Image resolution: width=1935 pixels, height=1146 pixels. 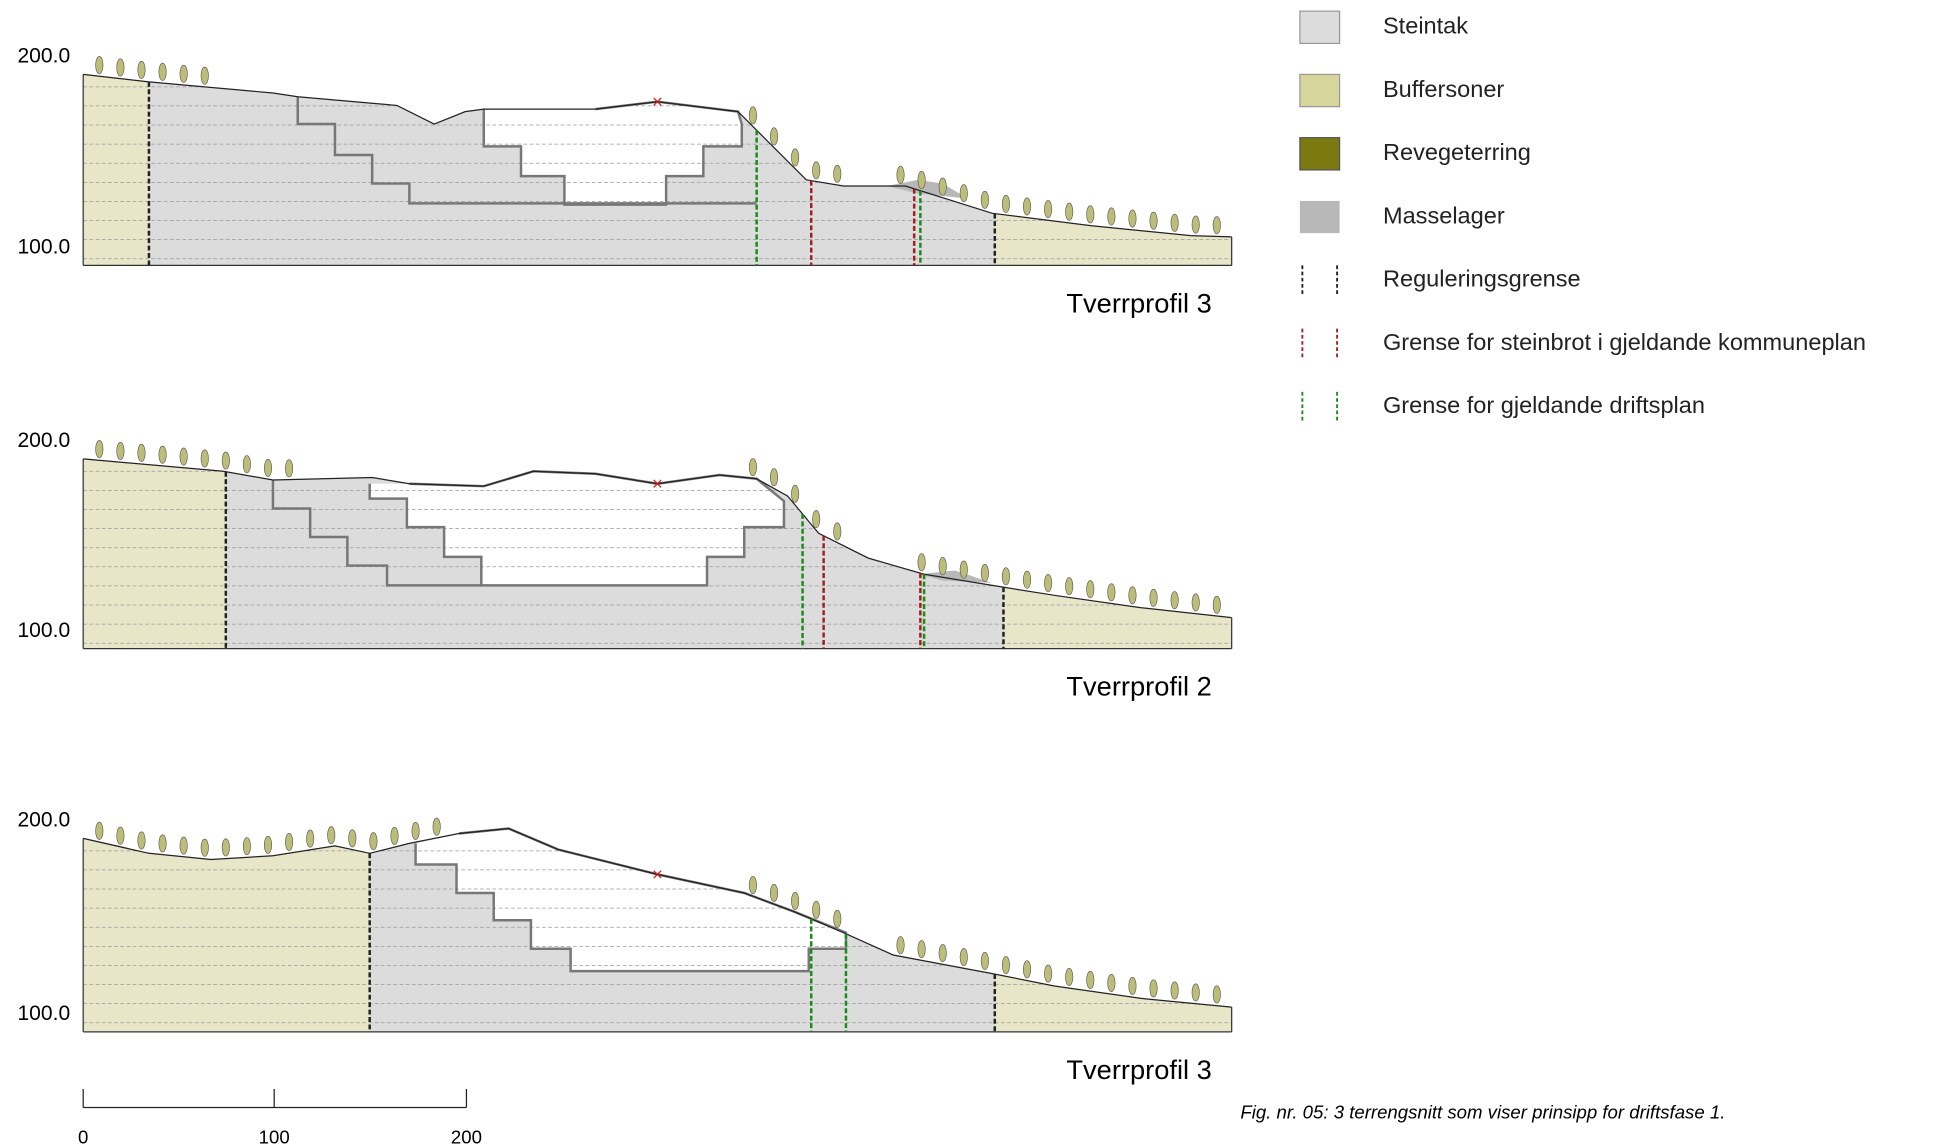 I want to click on legend-label: Steintak, so click(x=1425, y=26).